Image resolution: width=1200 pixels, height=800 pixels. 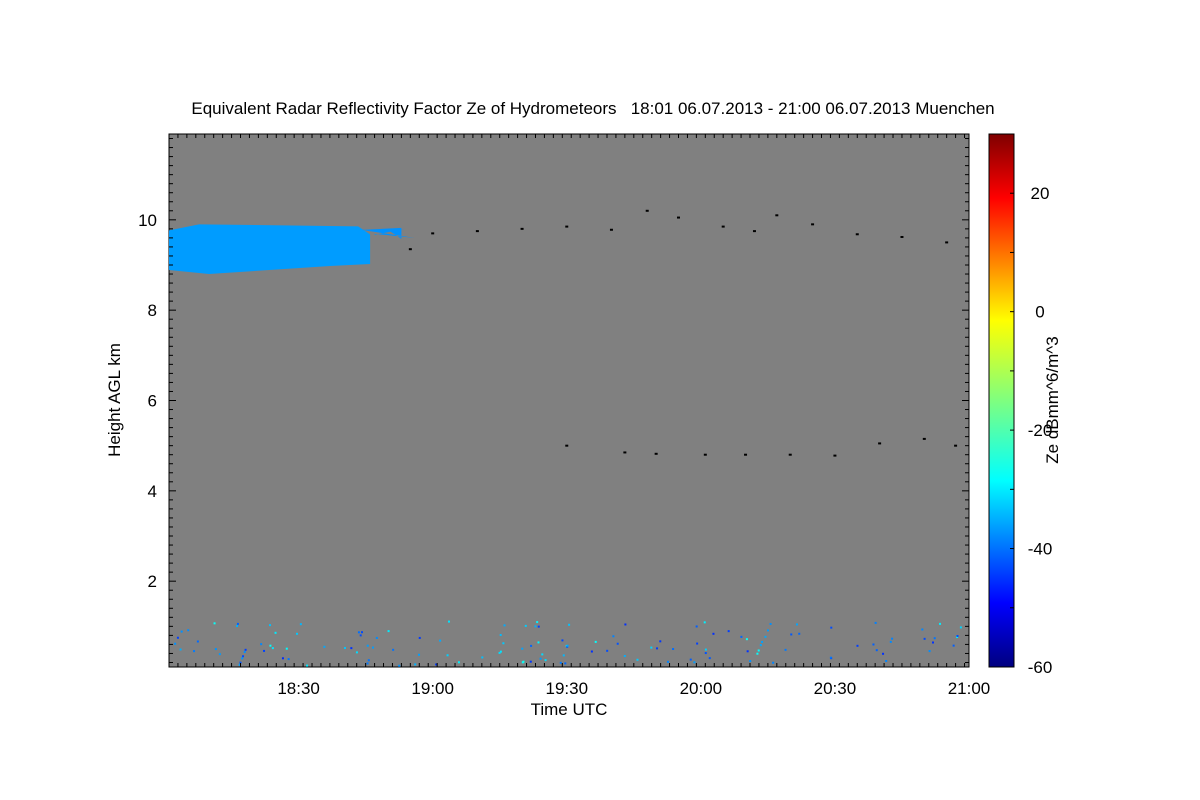 What do you see at coordinates (701, 688) in the screenshot?
I see `x-tick-label: 20:00` at bounding box center [701, 688].